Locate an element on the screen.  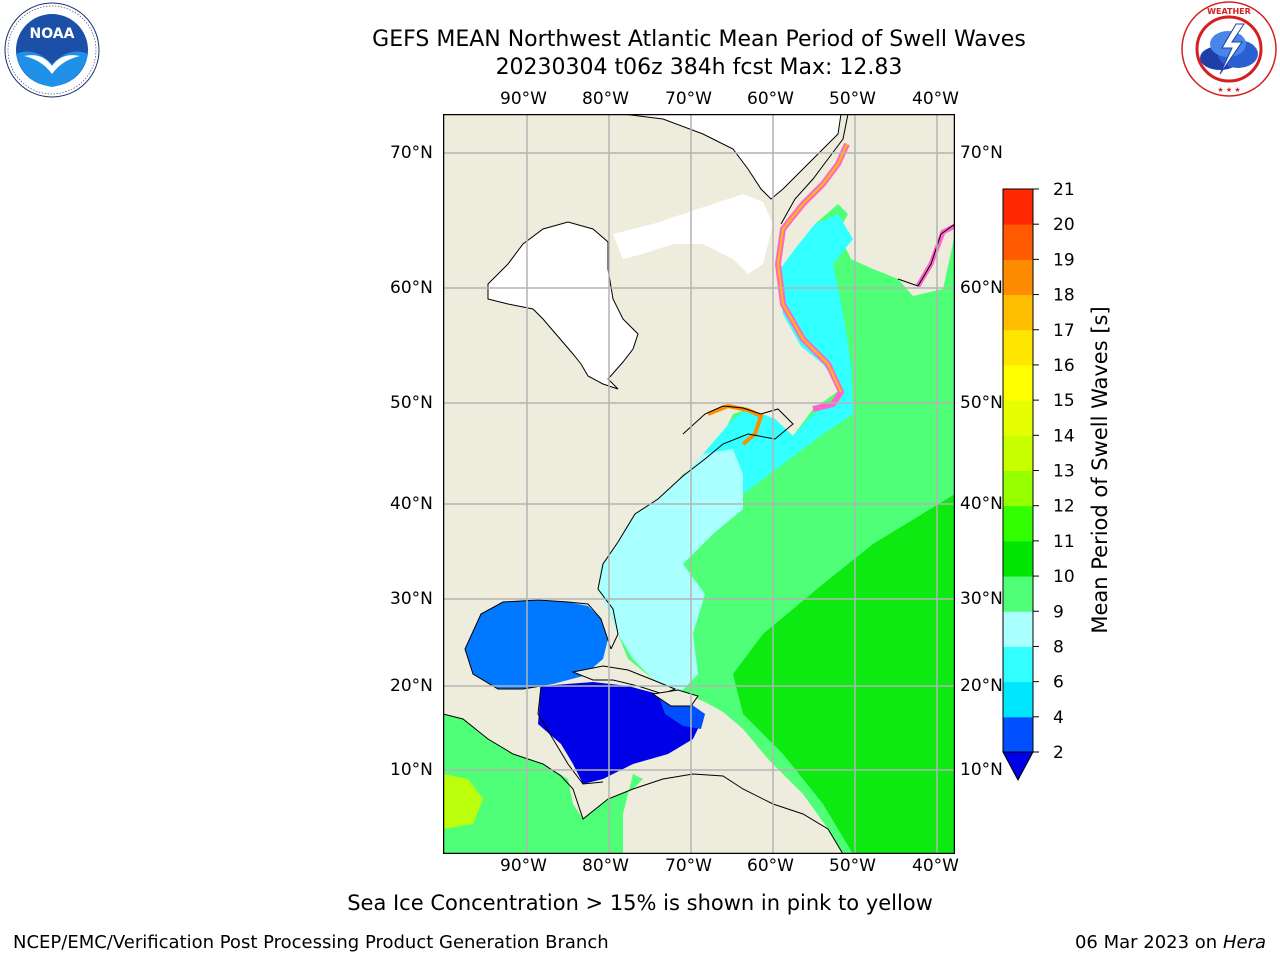
colorbar-tick-label: 9 is located at coordinates (1058, 612).